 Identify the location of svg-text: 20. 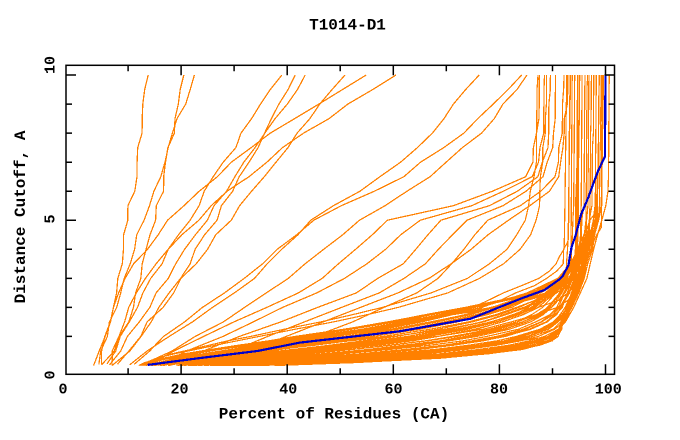
(179, 390).